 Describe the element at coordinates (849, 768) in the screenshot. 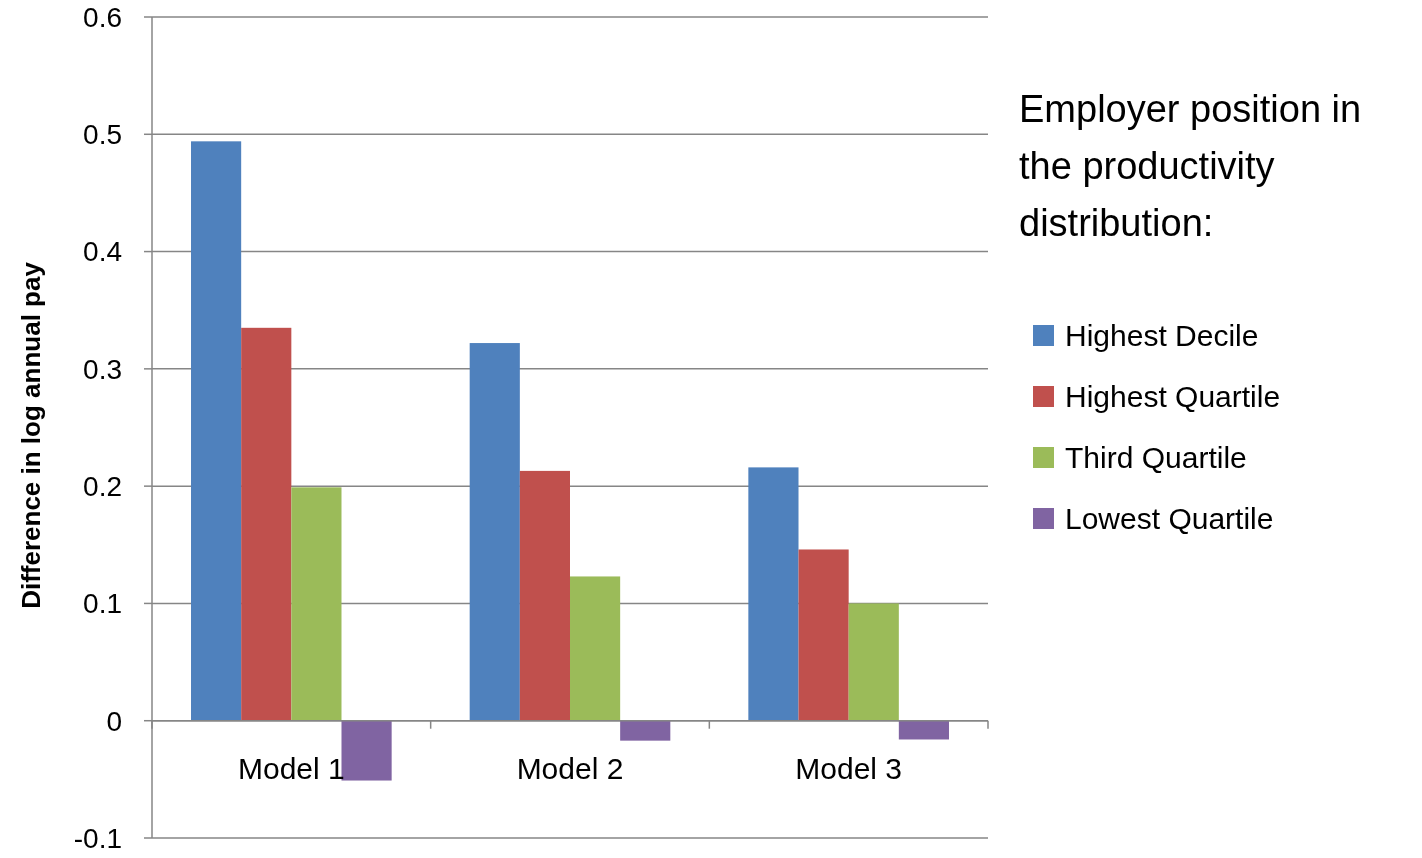

I see `x-tick-label: Model 3` at that location.